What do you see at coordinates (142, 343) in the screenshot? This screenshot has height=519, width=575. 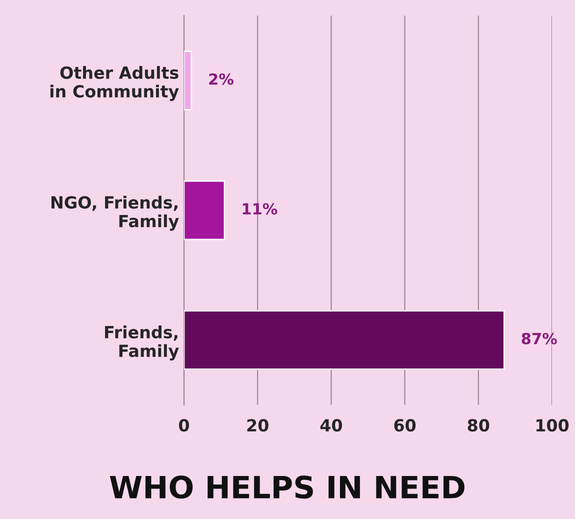 I see `y-tick-label: Friends, Family` at bounding box center [142, 343].